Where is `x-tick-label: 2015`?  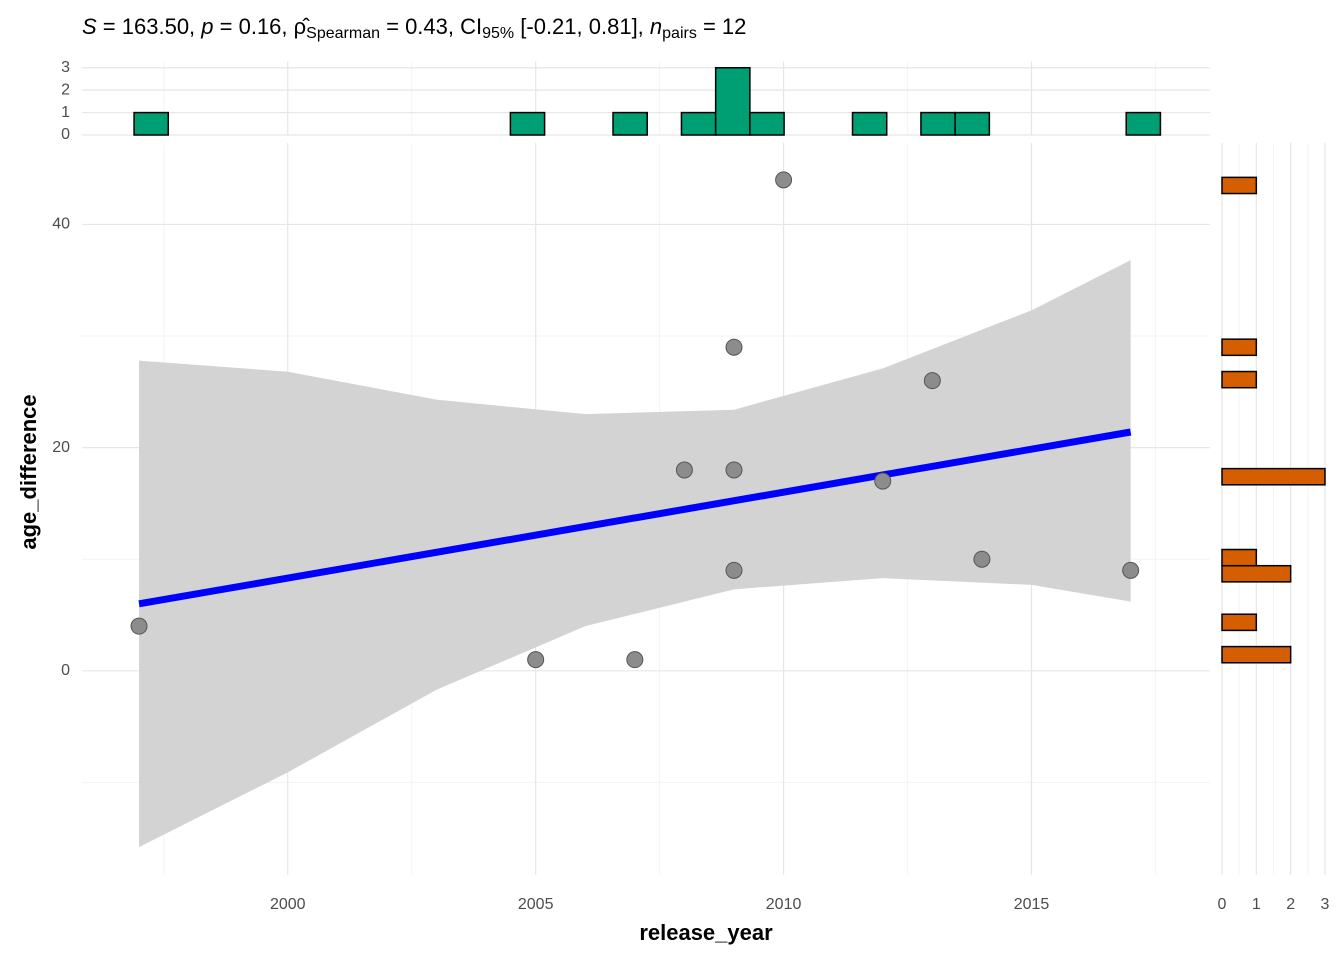 x-tick-label: 2015 is located at coordinates (1032, 904).